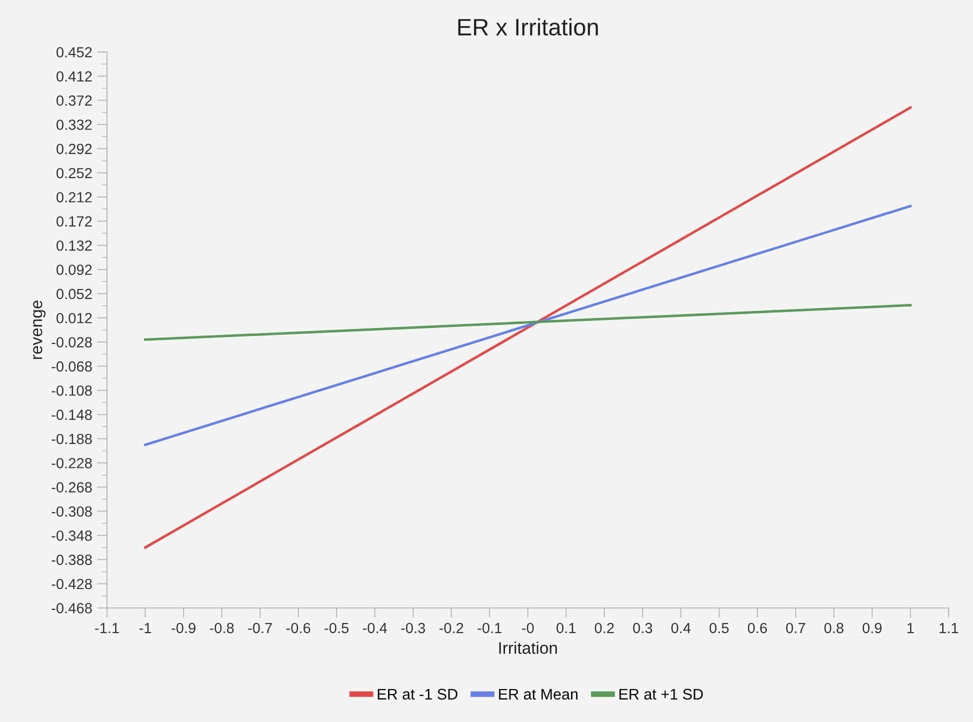 The width and height of the screenshot is (973, 722). I want to click on x-tick-label: -0.5, so click(336, 628).